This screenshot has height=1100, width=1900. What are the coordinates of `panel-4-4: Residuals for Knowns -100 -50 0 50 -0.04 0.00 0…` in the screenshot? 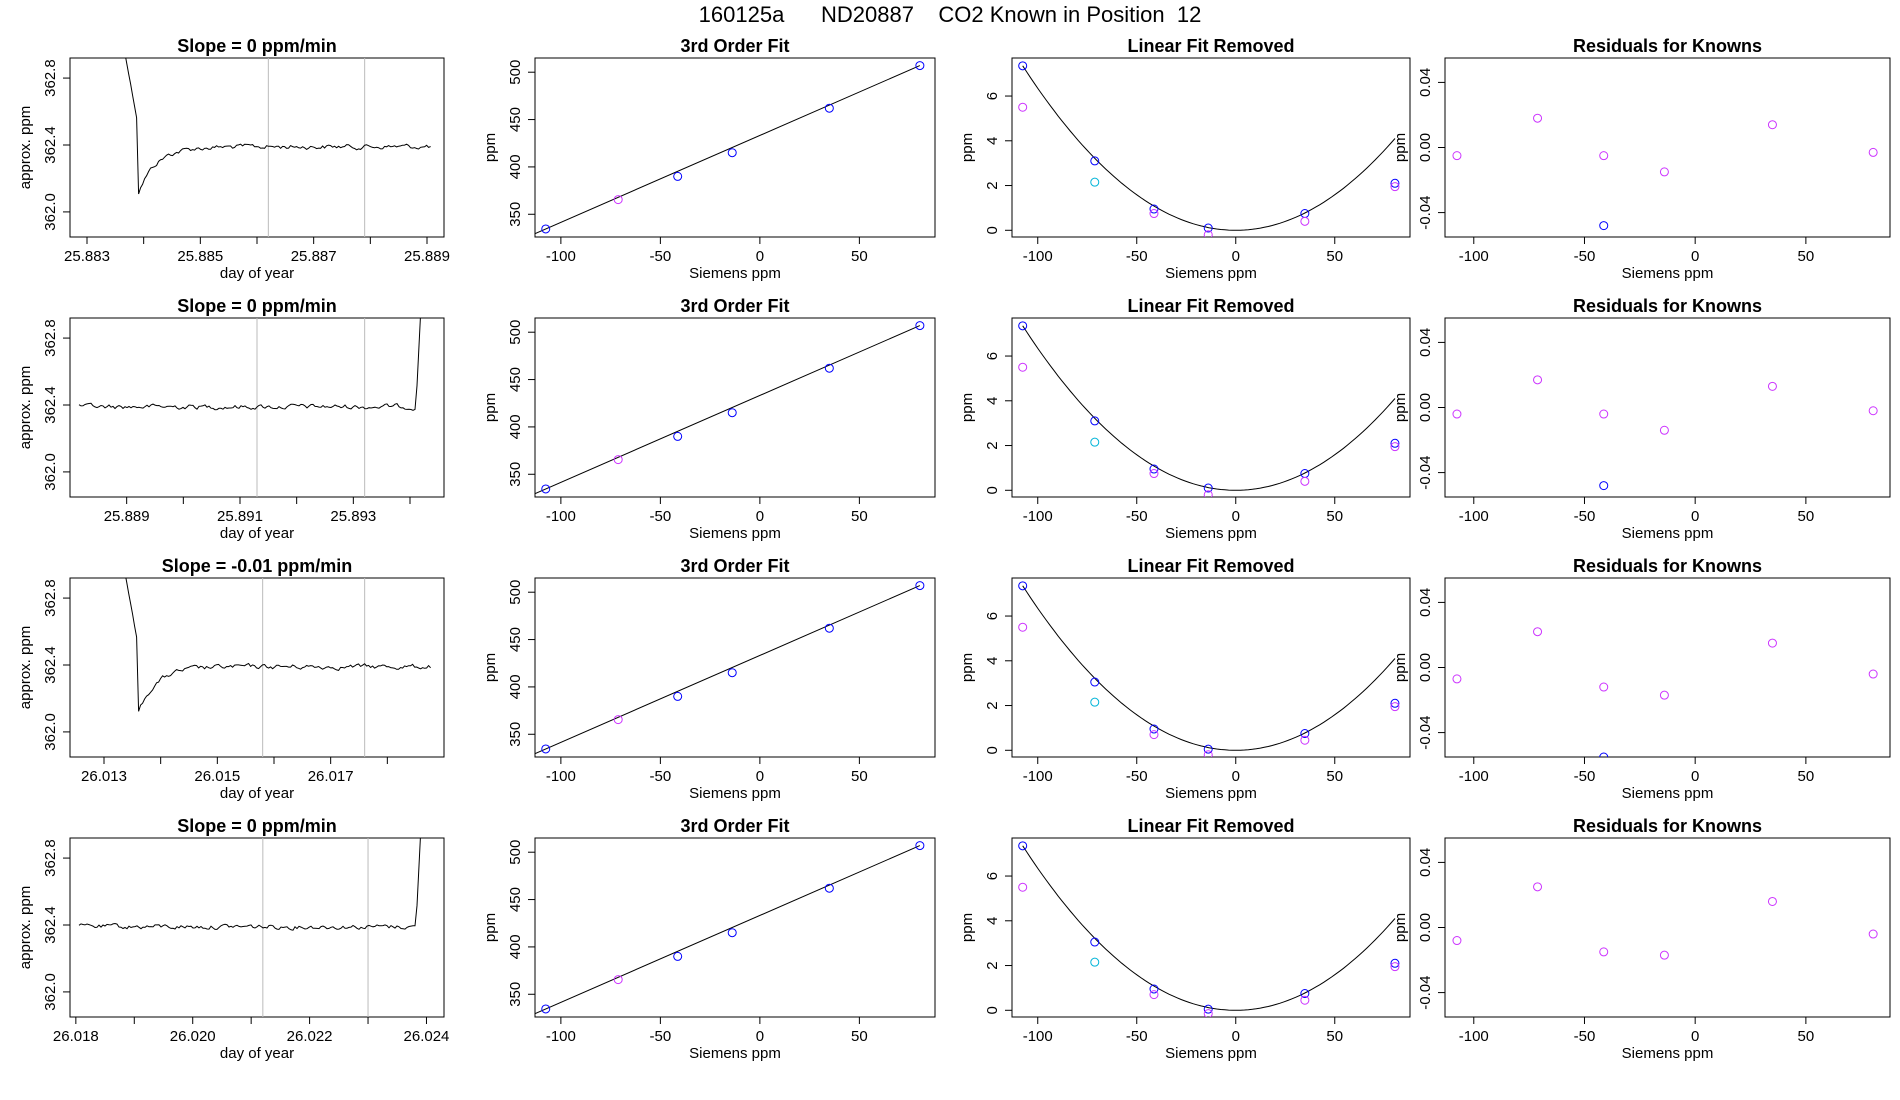 It's located at (1641, 939).